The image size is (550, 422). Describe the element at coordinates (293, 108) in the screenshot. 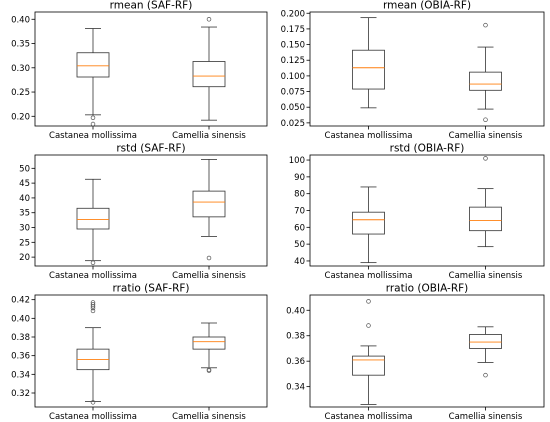

I see `y-tick-label: 0.050` at that location.